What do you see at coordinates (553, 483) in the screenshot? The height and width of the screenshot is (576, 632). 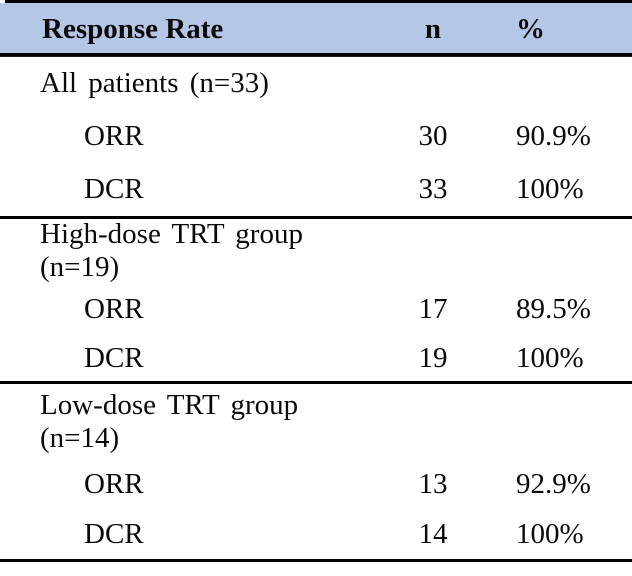 I see `row-percent-value: 92.9%` at bounding box center [553, 483].